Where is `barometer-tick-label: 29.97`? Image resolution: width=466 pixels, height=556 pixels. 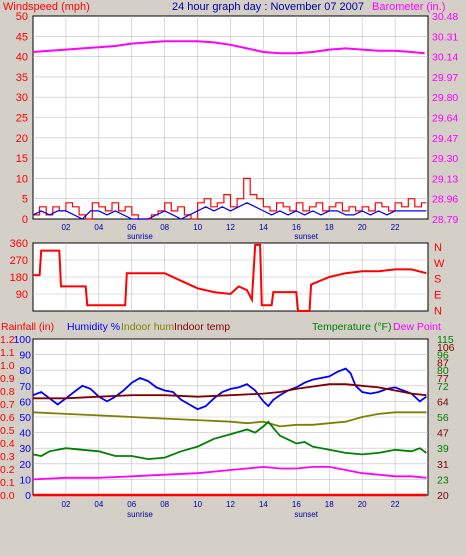
barometer-tick-label: 29.97 is located at coordinates (445, 78).